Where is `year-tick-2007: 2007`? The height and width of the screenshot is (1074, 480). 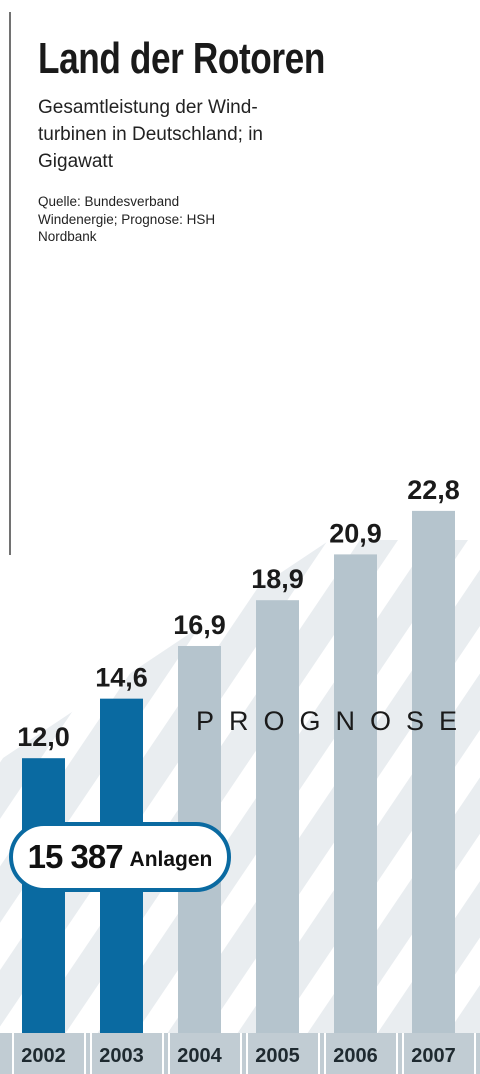 year-tick-2007: 2007 is located at coordinates (433, 1056).